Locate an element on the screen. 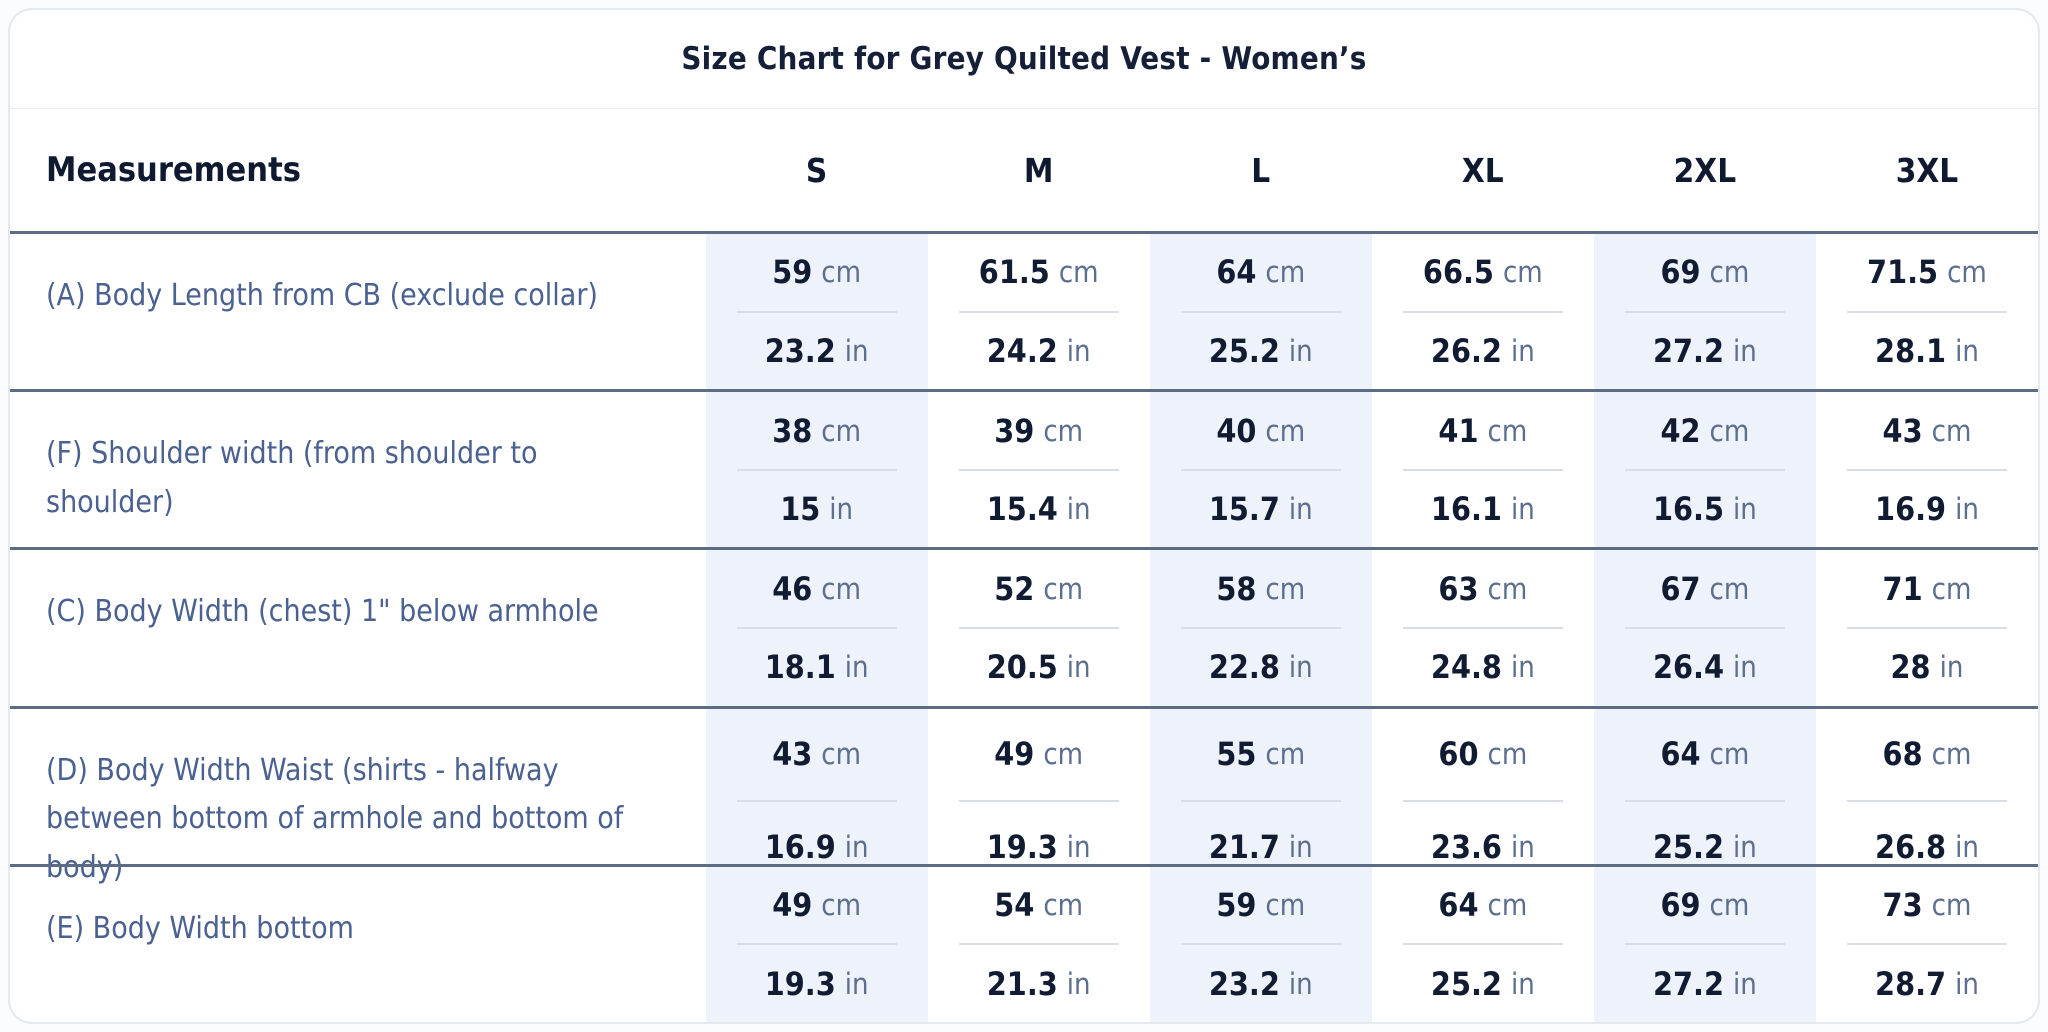  in-half: 27.2 in is located at coordinates (1705, 983).